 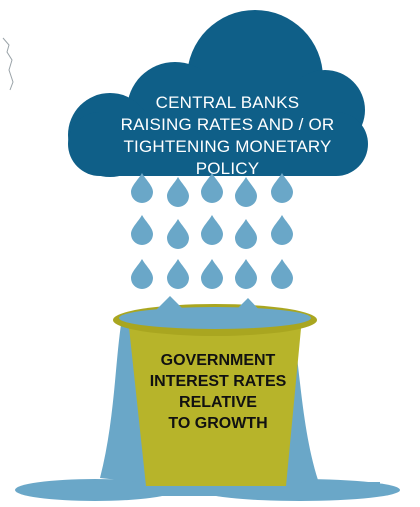 What do you see at coordinates (227, 124) in the screenshot?
I see `cloud-line-2: RAISING RATES AND / OR` at bounding box center [227, 124].